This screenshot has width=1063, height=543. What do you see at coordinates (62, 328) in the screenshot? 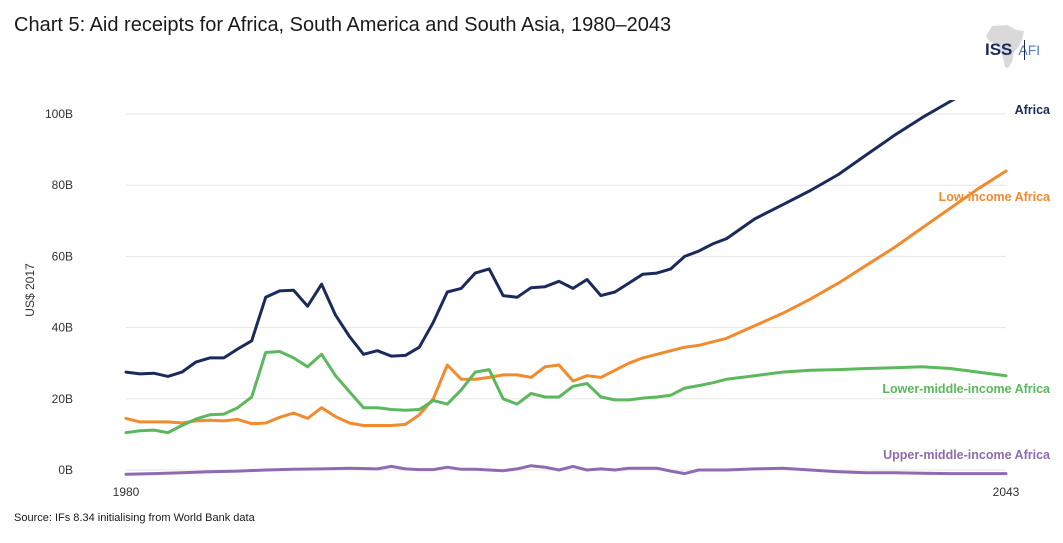
I see `y-tick-label: 40B` at bounding box center [62, 328].